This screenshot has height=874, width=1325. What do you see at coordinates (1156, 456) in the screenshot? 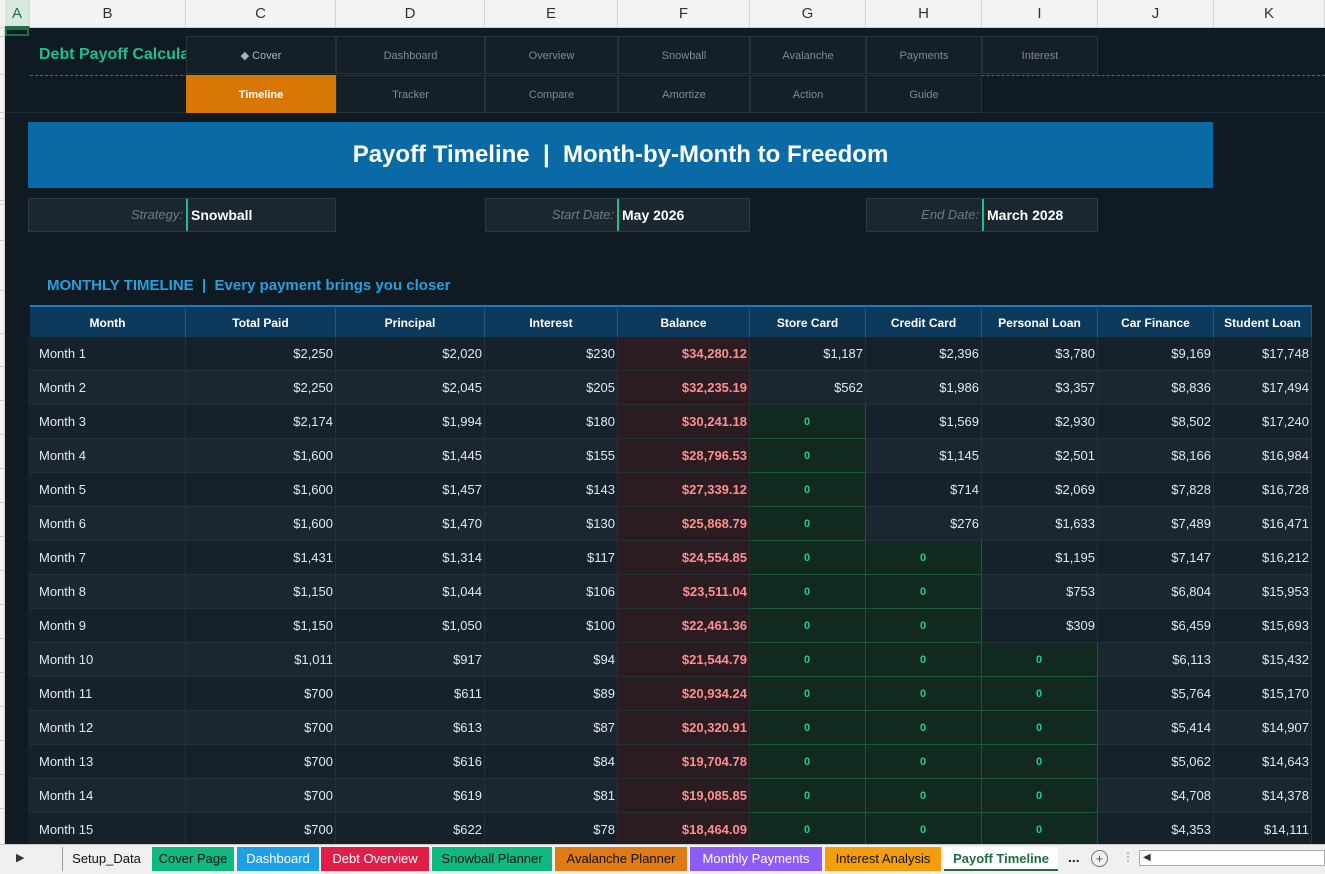
I see `cell-car-finance: $8,166` at bounding box center [1156, 456].